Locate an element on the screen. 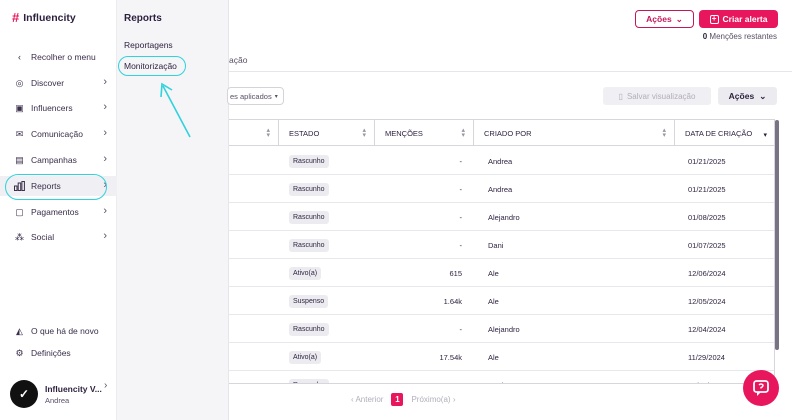 The height and width of the screenshot is (420, 792). filter-label: es aplicados is located at coordinates (251, 96).